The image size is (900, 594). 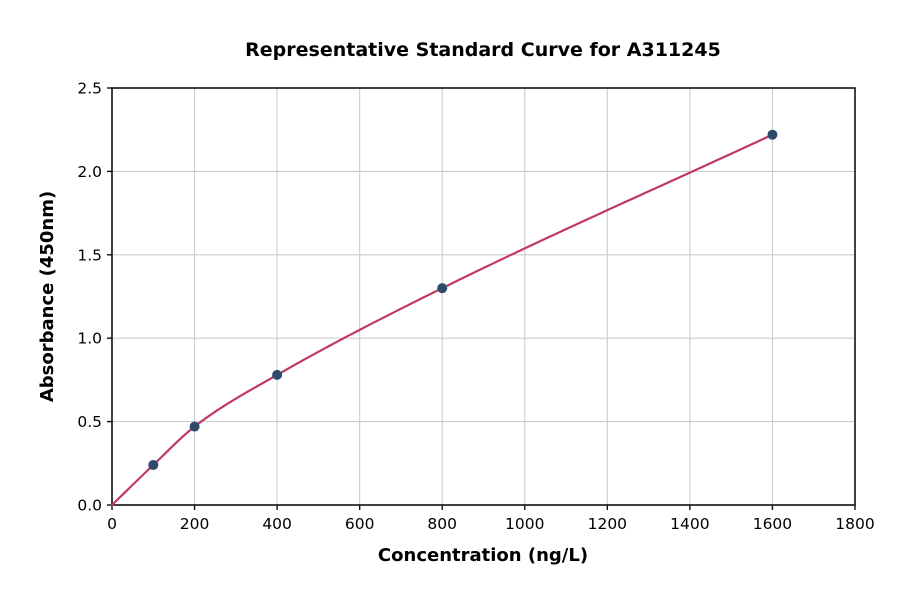 I want to click on x-tick-label: 200, so click(x=195, y=524).